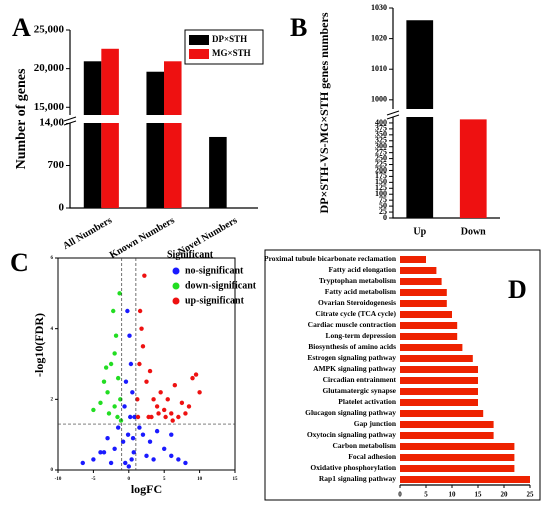  Describe the element at coordinates (473, 231) in the screenshot. I see `x-tick-label: Down` at that location.